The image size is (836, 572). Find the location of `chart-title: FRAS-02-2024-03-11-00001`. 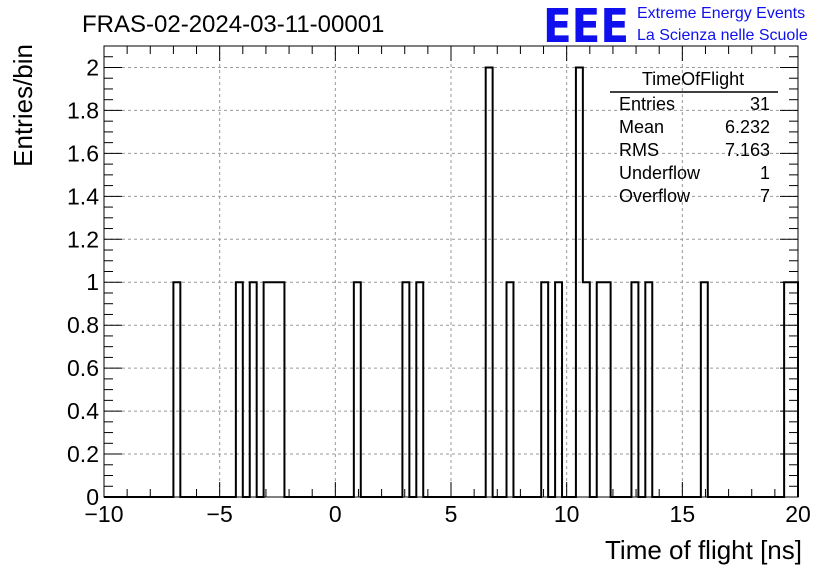

chart-title: FRAS-02-2024-03-11-00001 is located at coordinates (233, 24).